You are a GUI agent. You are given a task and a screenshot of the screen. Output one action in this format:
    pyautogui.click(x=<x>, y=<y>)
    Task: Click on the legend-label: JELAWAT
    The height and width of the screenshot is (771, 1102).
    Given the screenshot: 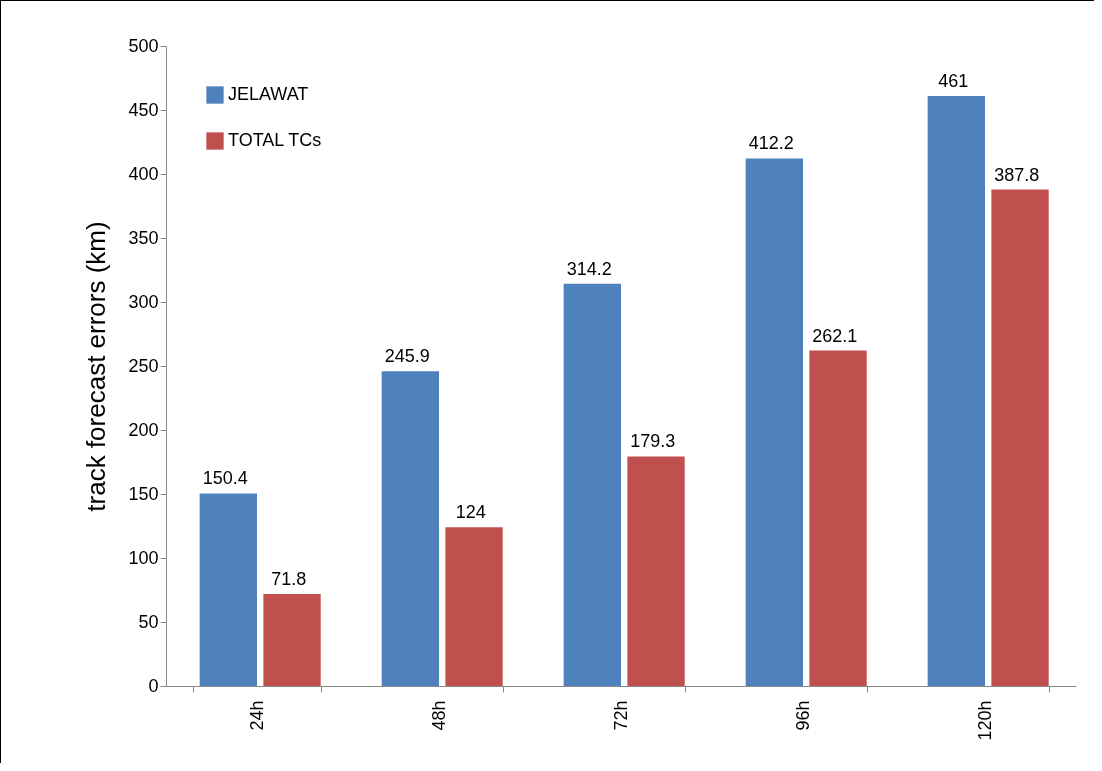 What is the action you would take?
    pyautogui.click(x=268, y=94)
    